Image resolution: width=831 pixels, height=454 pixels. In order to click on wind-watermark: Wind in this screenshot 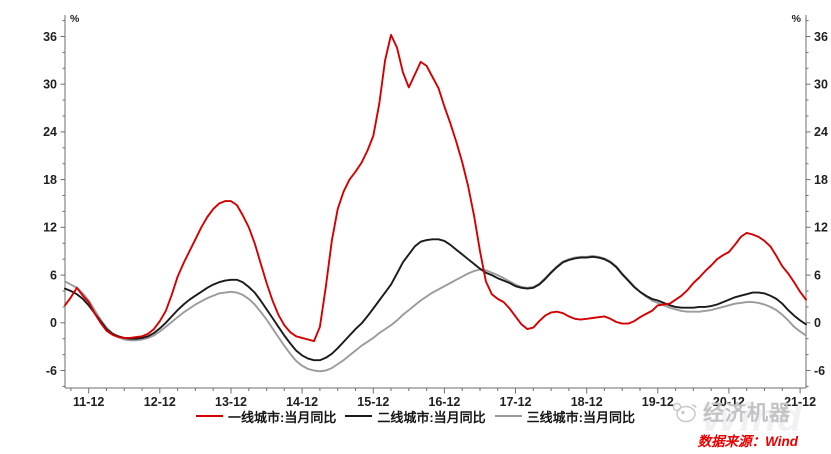, I will do `click(752, 418)`.